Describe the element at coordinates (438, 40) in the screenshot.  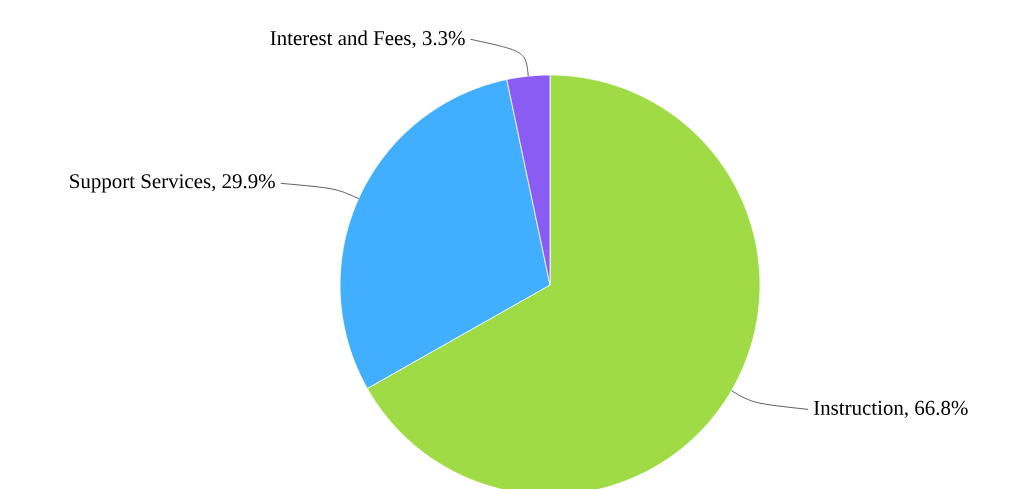
I see `data-label: , 3.3%` at that location.